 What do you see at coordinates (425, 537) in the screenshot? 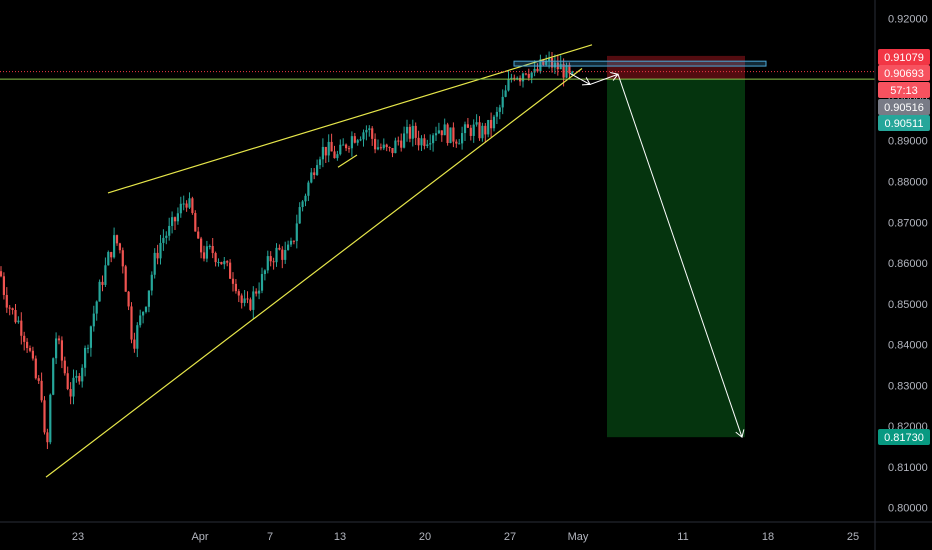
I see `x-tick-label: 20` at bounding box center [425, 537].